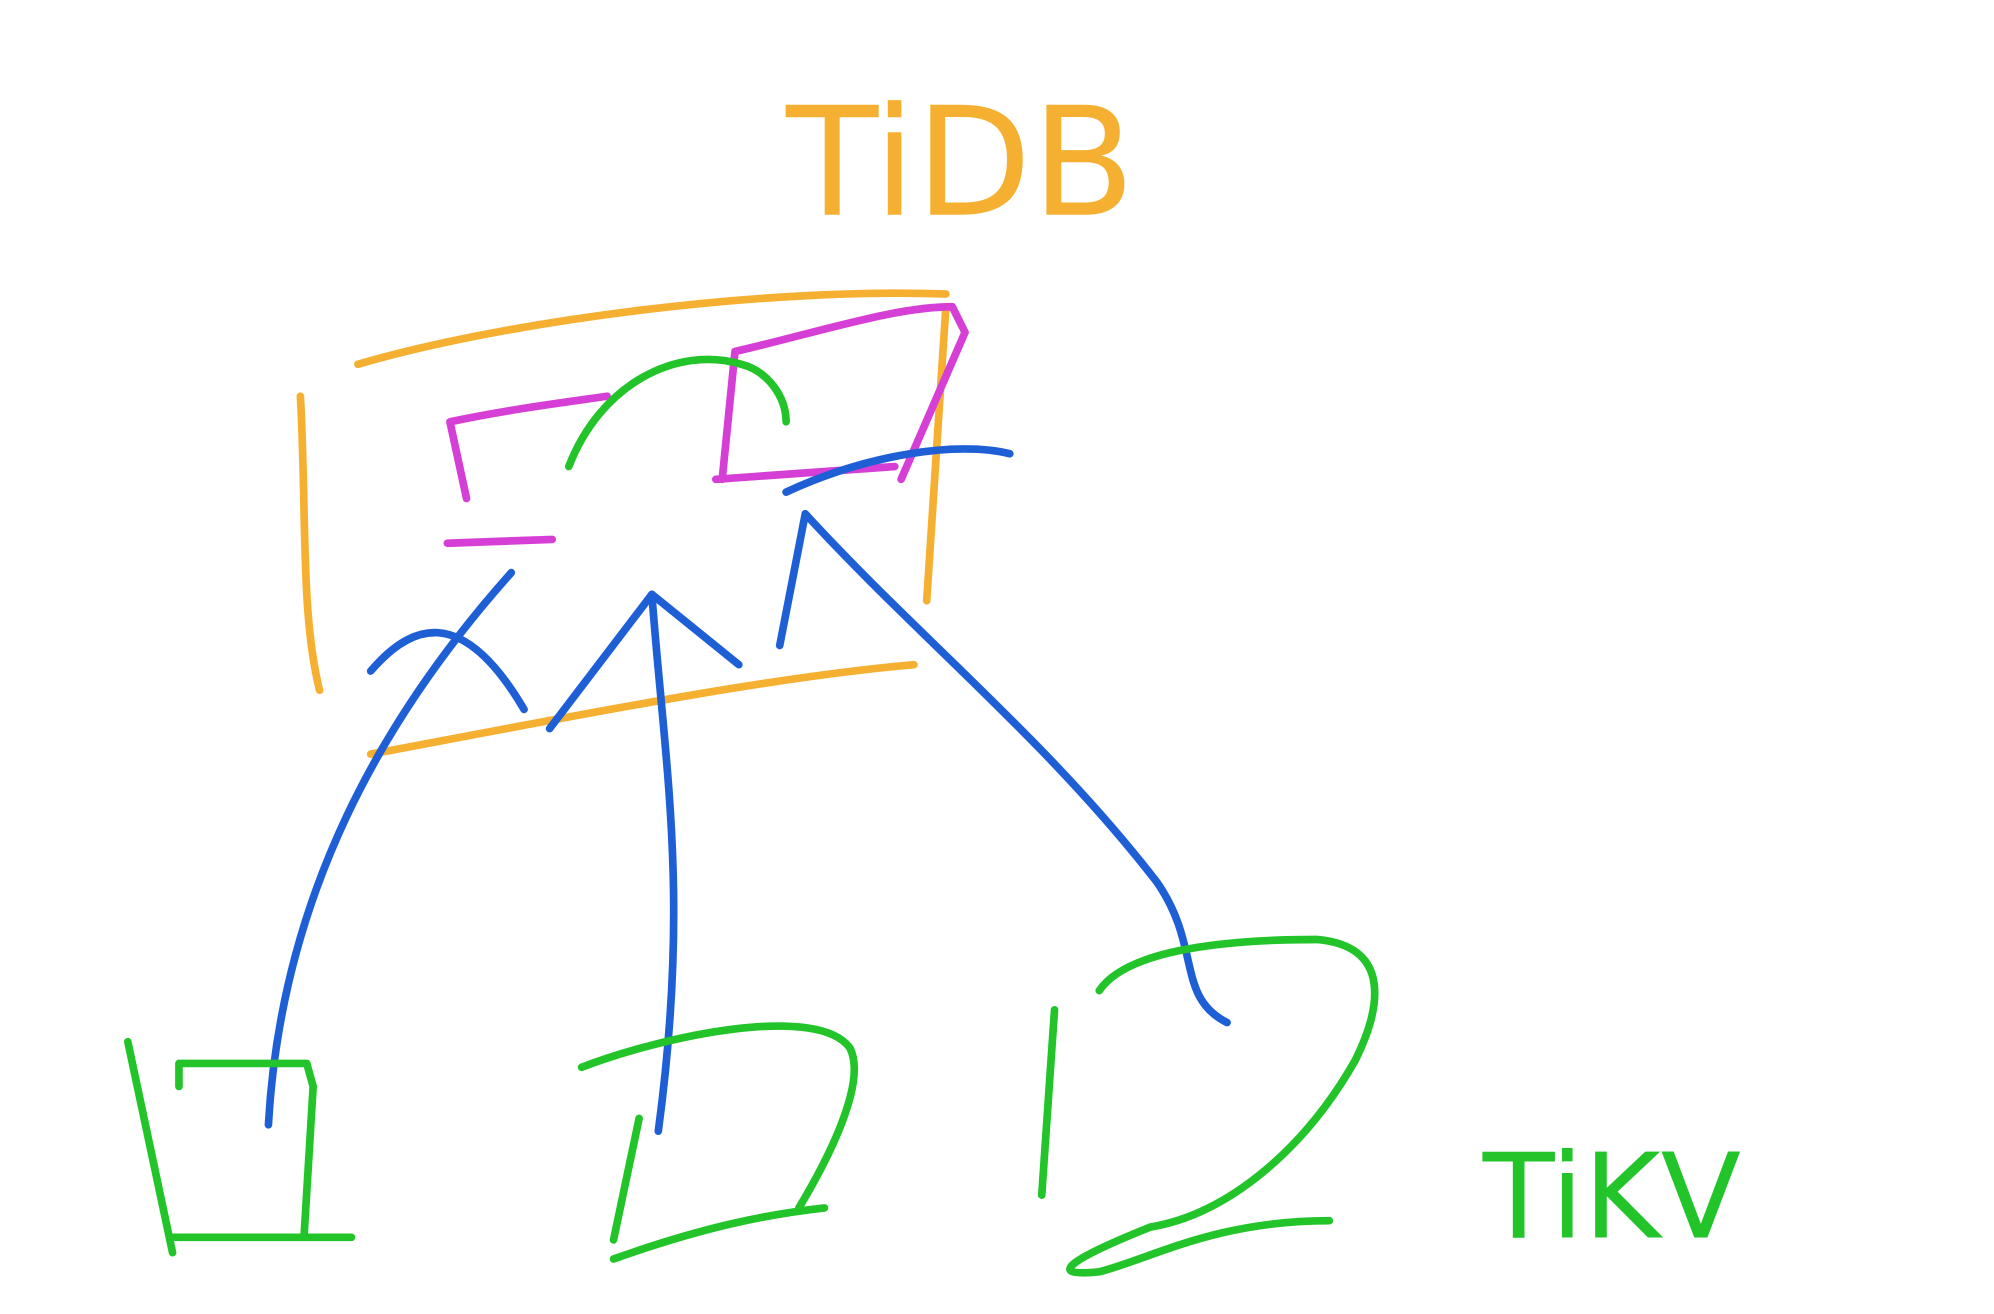 This screenshot has height=1314, width=1994. I want to click on tidb-inner, so click(706, 425).